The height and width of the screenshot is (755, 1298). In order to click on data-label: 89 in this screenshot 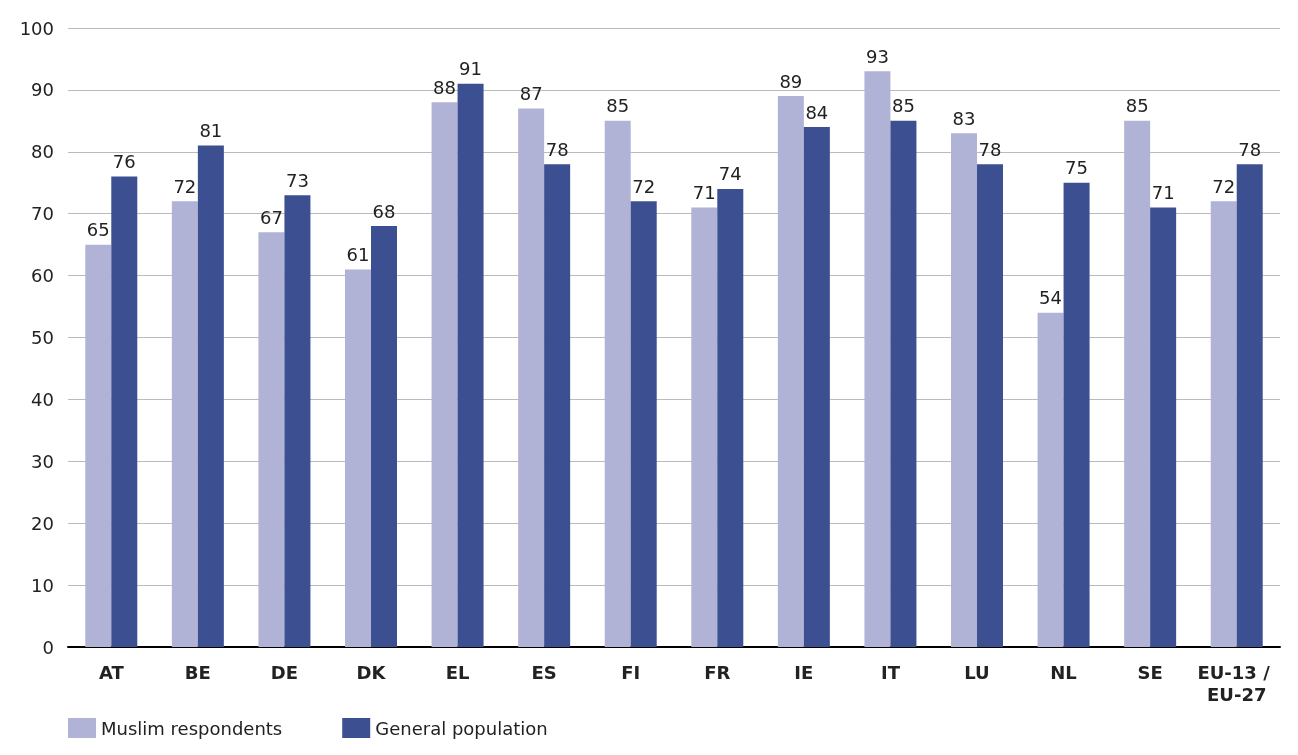, I will do `click(791, 81)`.